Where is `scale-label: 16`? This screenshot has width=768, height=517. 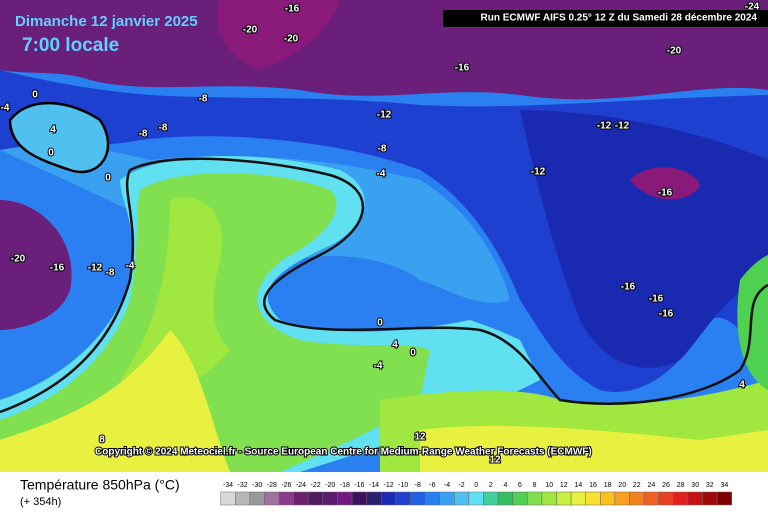
scale-label: 16 is located at coordinates (593, 485).